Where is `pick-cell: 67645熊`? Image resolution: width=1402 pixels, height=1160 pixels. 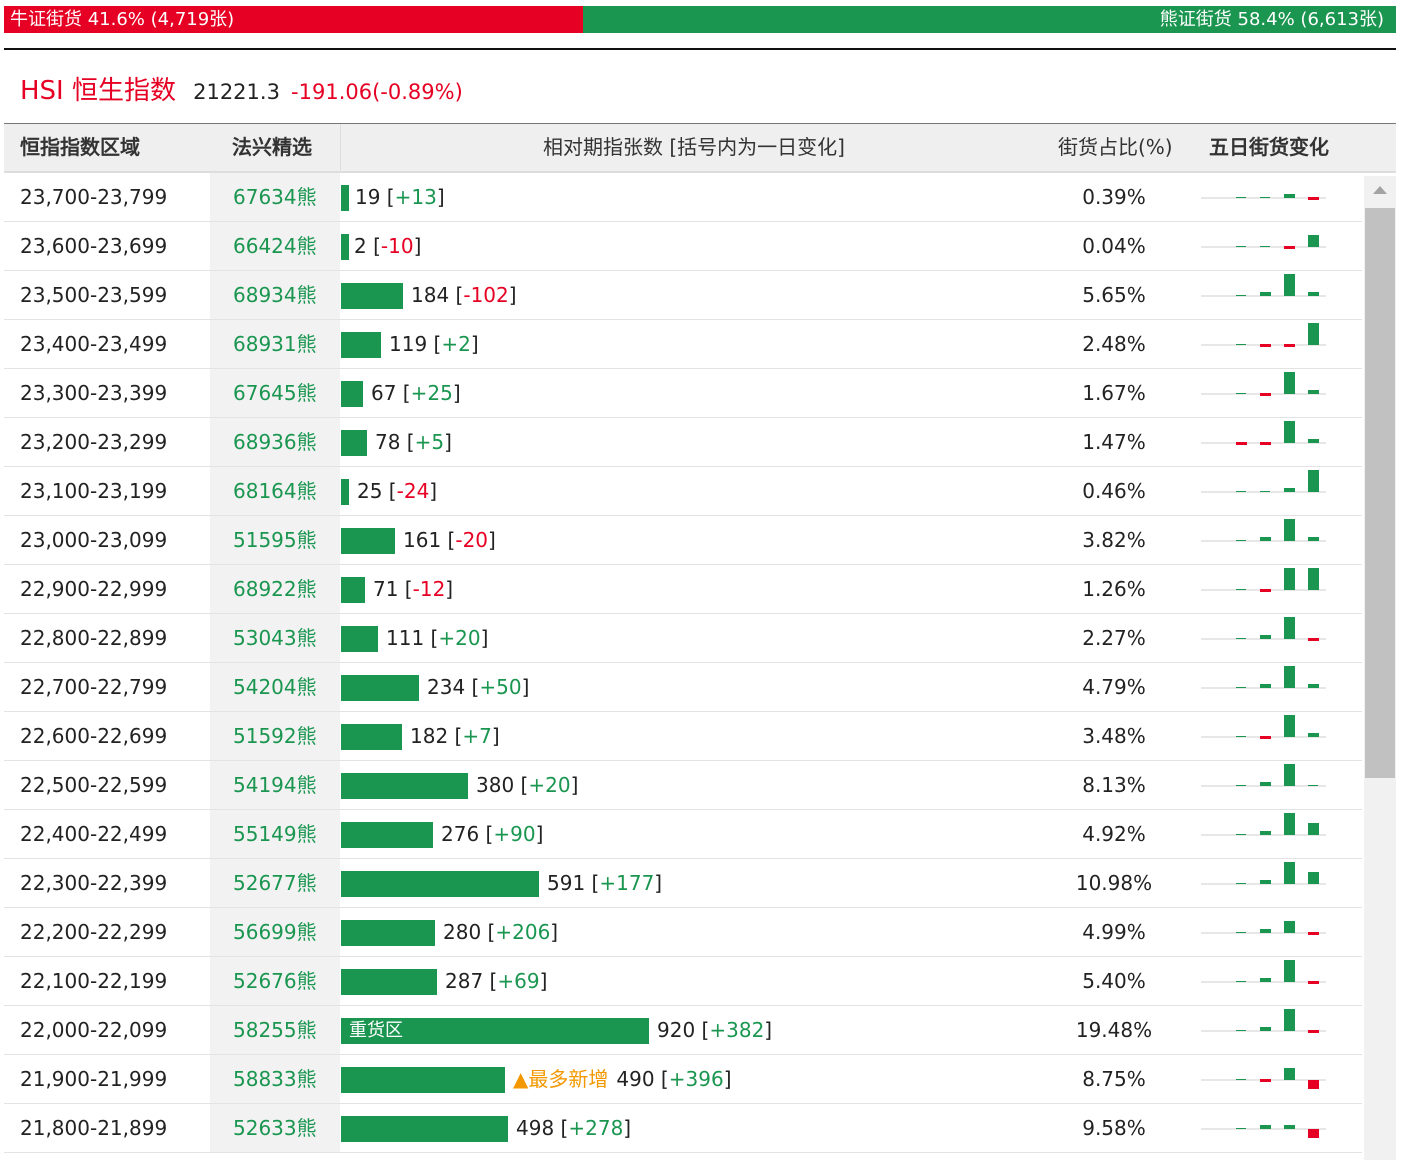 pick-cell: 67645熊 is located at coordinates (275, 393).